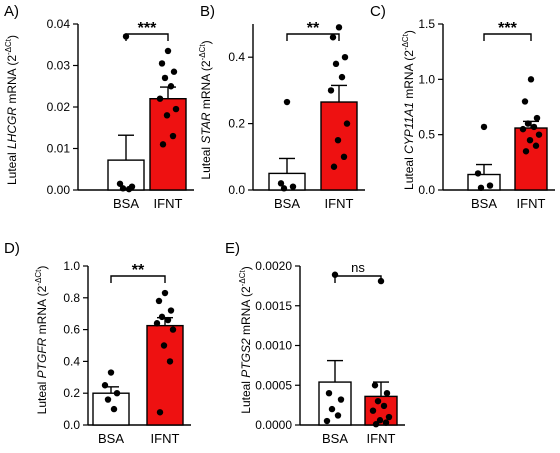 The height and width of the screenshot is (453, 560). What do you see at coordinates (205, 109) in the screenshot?
I see `y-axis-label: Luteal STAR mRNA (2-ΔCt)` at bounding box center [205, 109].